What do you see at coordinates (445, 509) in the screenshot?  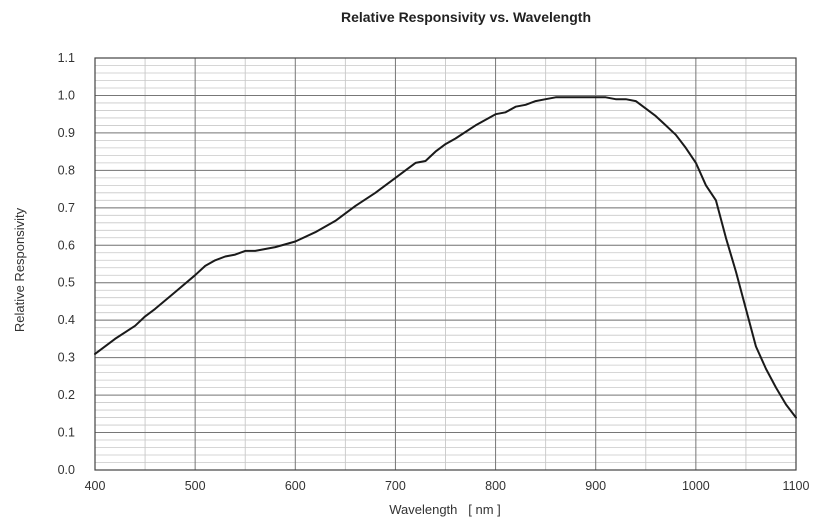 I see `x-axis-label: Wavelength [ nm ]` at bounding box center [445, 509].